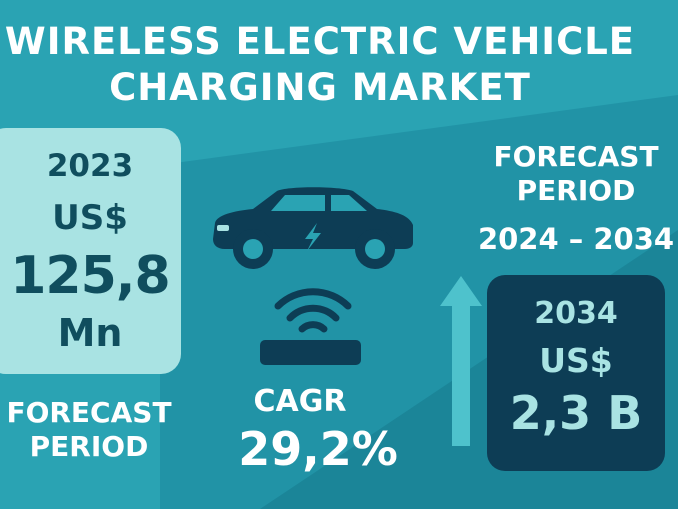 The height and width of the screenshot is (509, 678). I want to click on charging-pad-icon, so click(310, 352).